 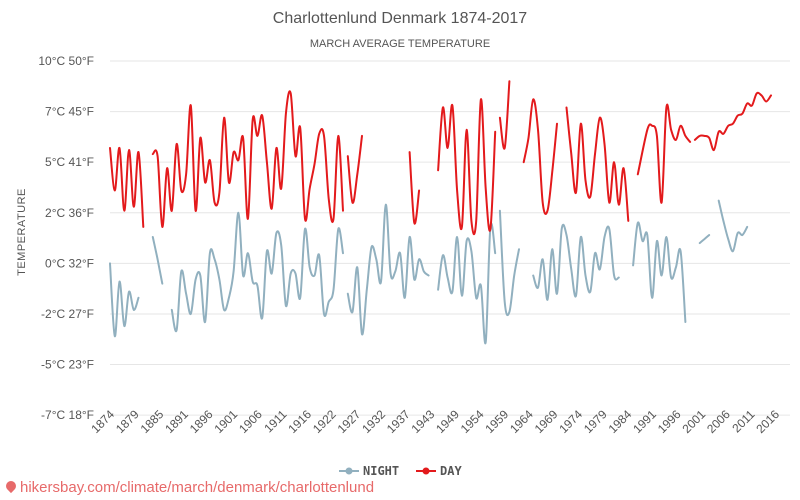 I want to click on legend-item-day: DAY, so click(x=439, y=471).